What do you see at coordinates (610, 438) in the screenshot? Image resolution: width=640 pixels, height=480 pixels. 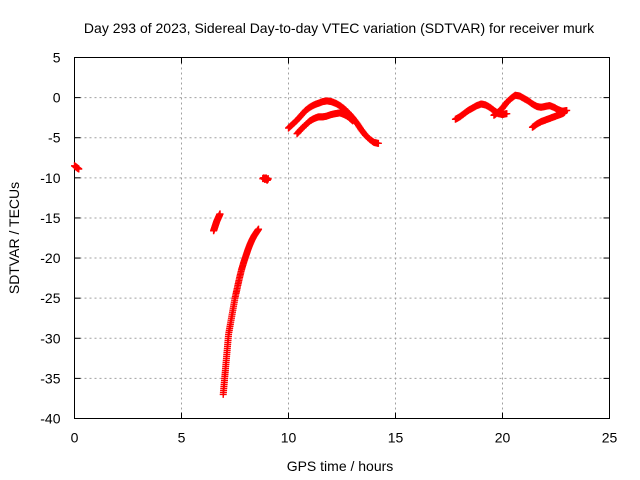 I see `x-tick-label: 25` at bounding box center [610, 438].